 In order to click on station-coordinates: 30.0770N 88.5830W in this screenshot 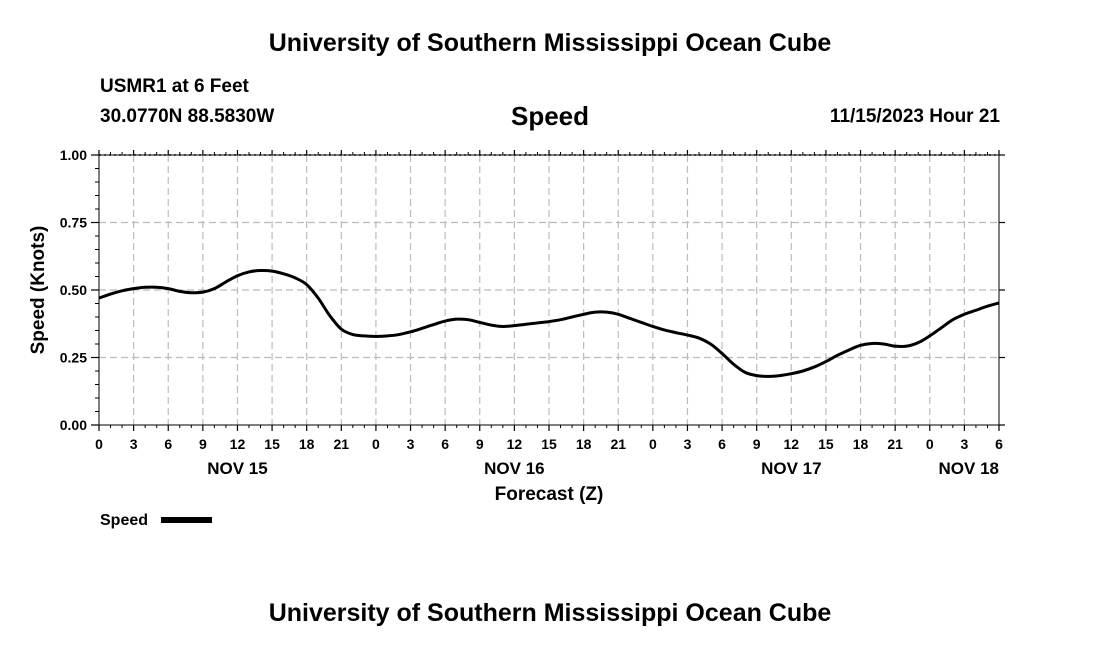, I will do `click(187, 116)`.